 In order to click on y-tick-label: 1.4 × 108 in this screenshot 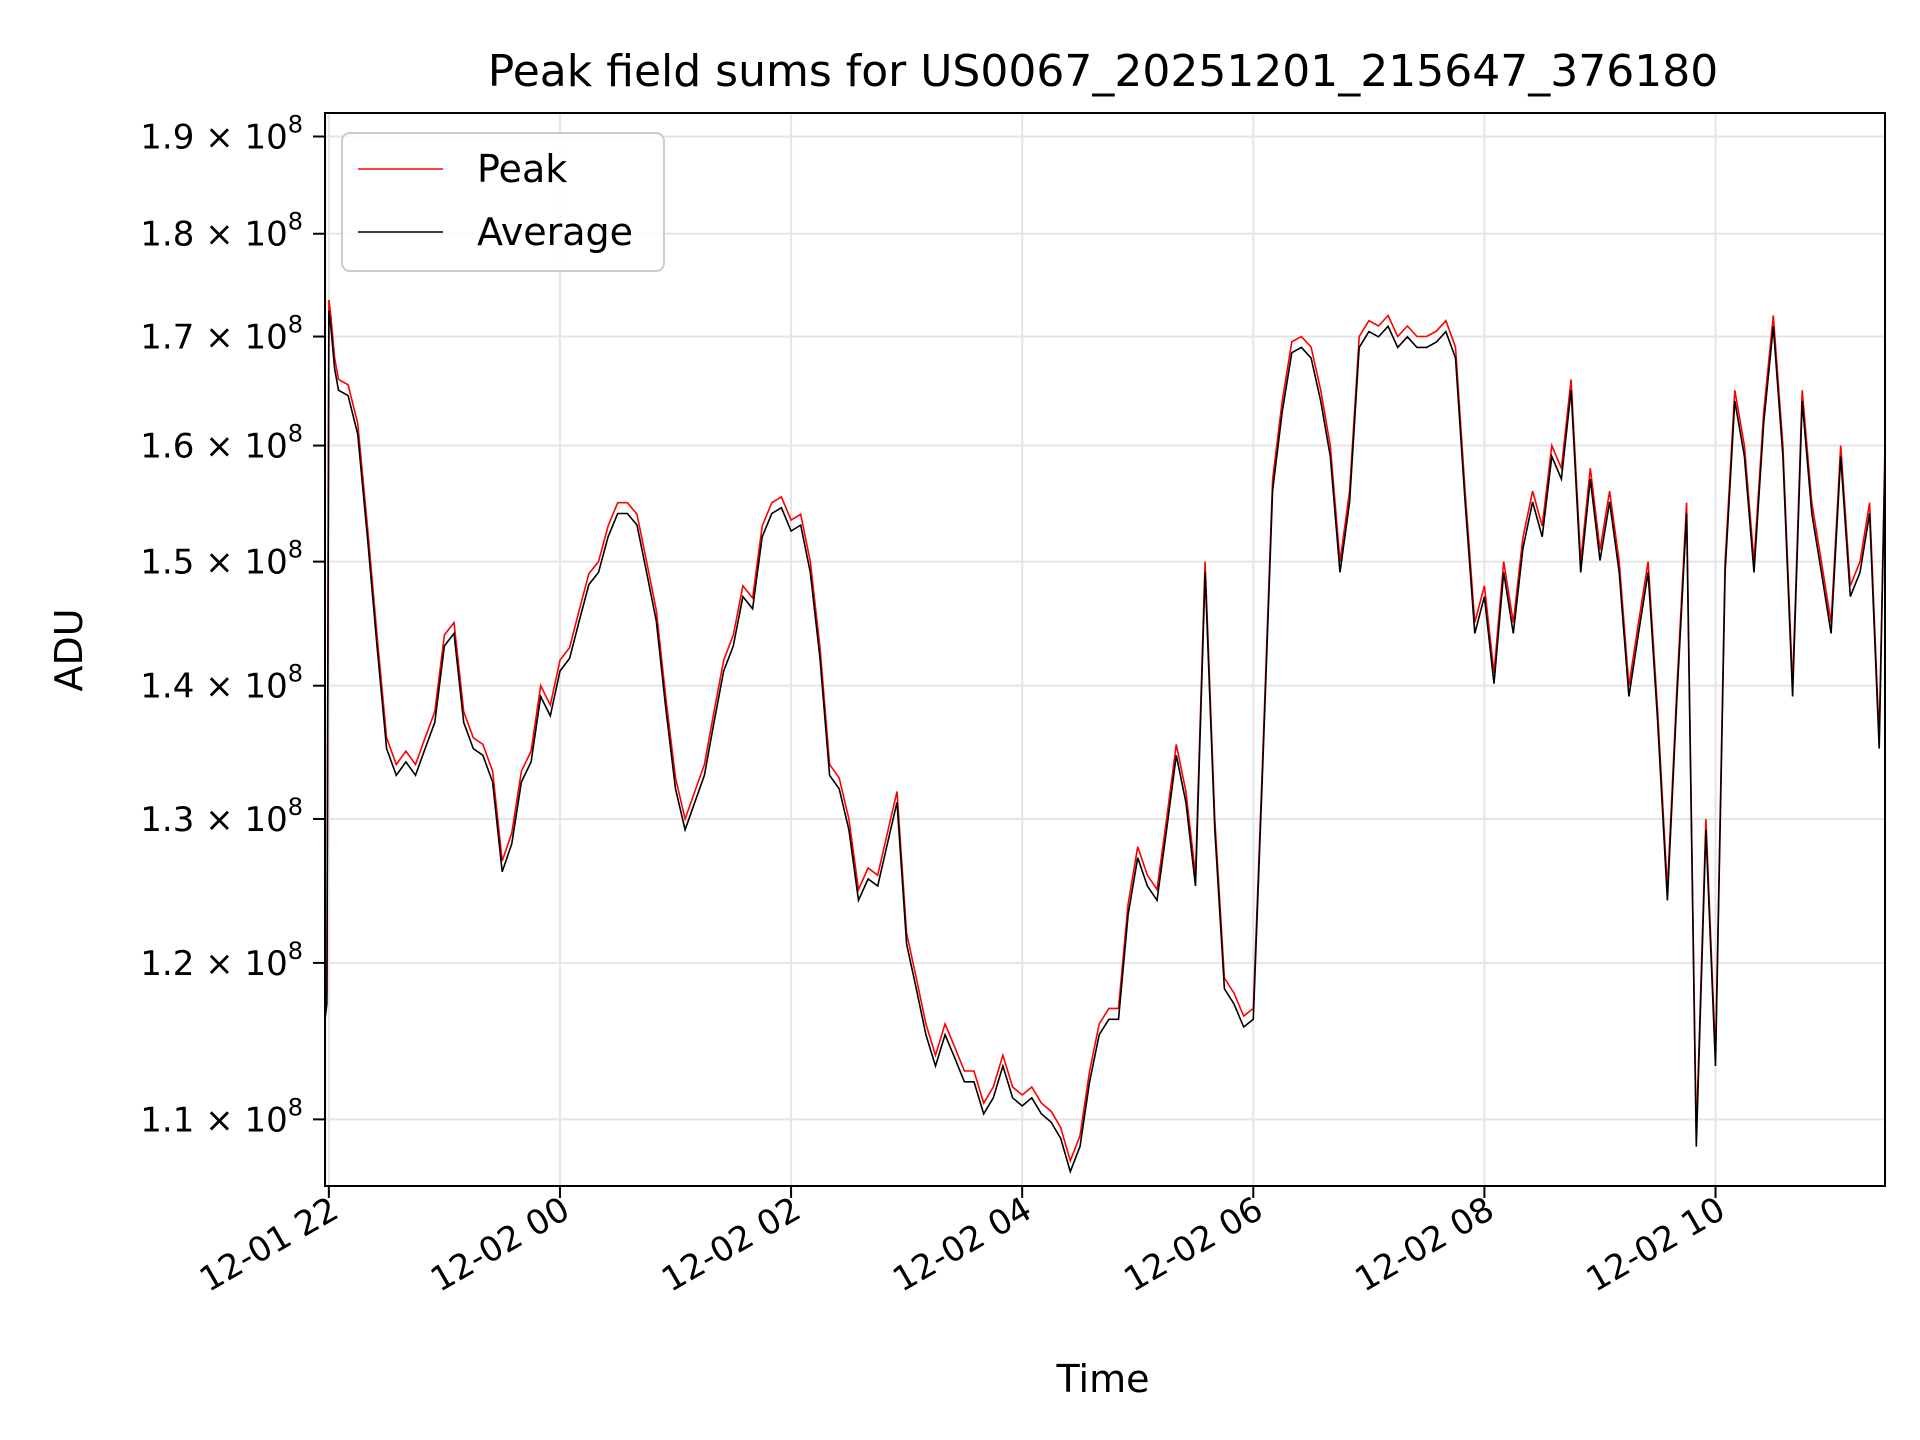, I will do `click(221, 683)`.